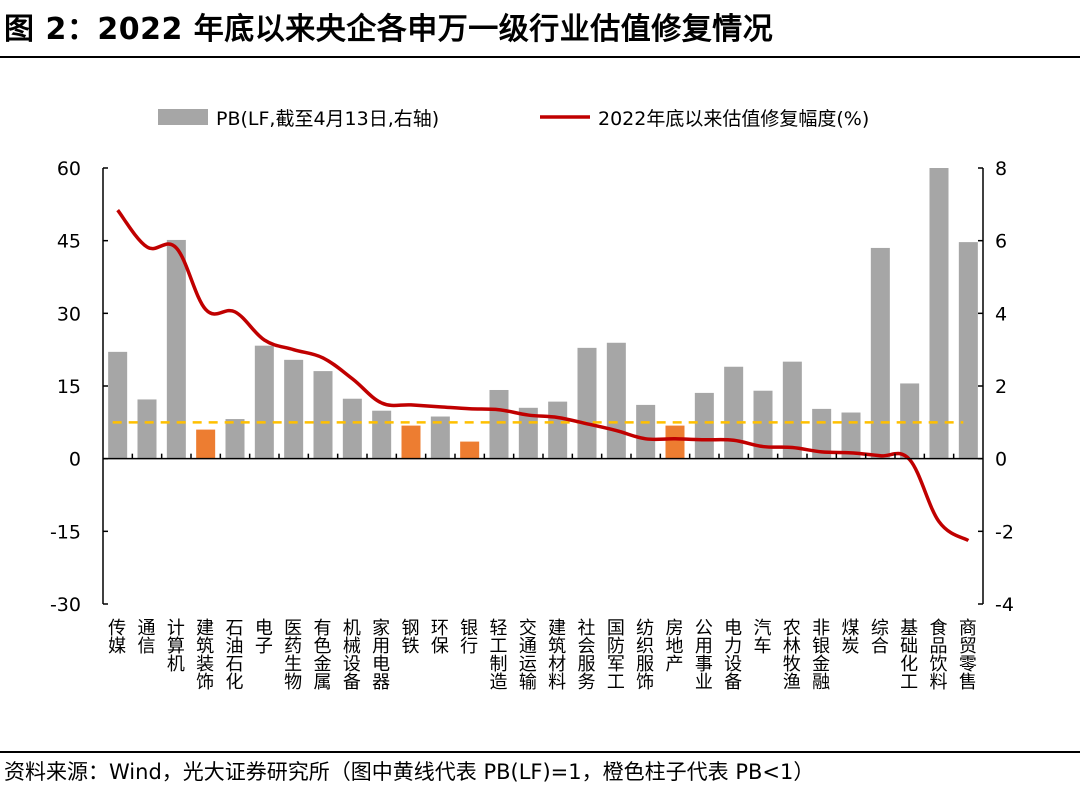 The height and width of the screenshot is (786, 1080). I want to click on bar-煤炭, so click(851, 435).